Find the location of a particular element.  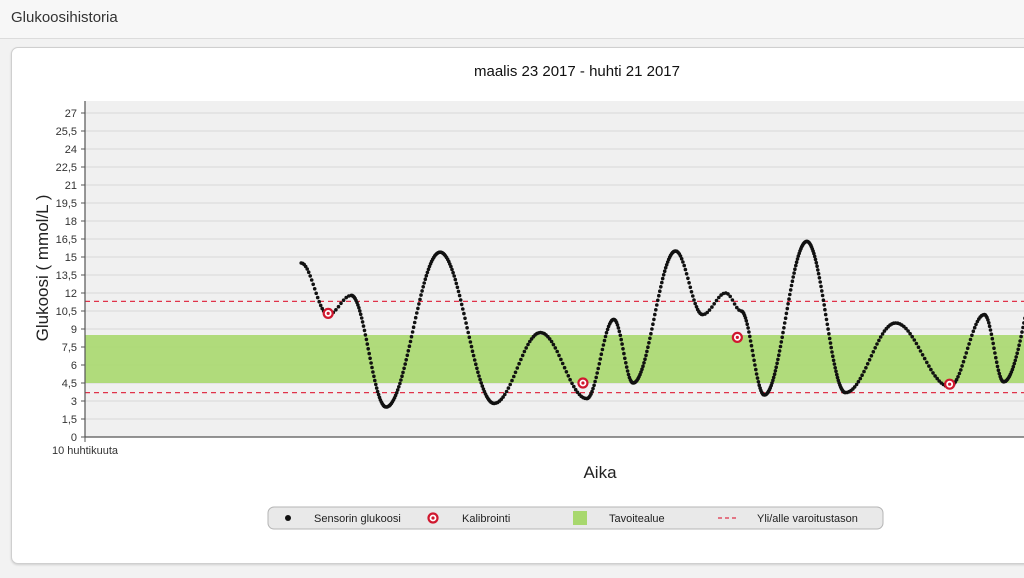

legend-label: Sensorin glukoosi is located at coordinates (357, 519).